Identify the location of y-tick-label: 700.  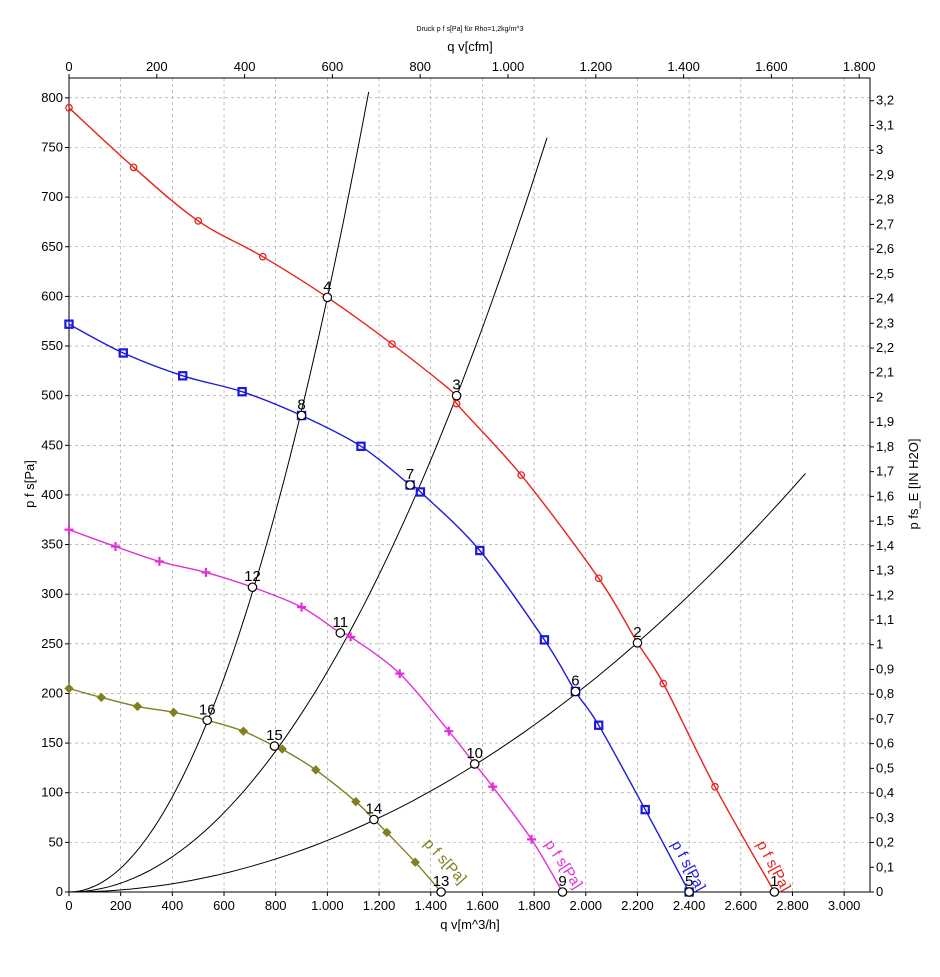
(52, 196).